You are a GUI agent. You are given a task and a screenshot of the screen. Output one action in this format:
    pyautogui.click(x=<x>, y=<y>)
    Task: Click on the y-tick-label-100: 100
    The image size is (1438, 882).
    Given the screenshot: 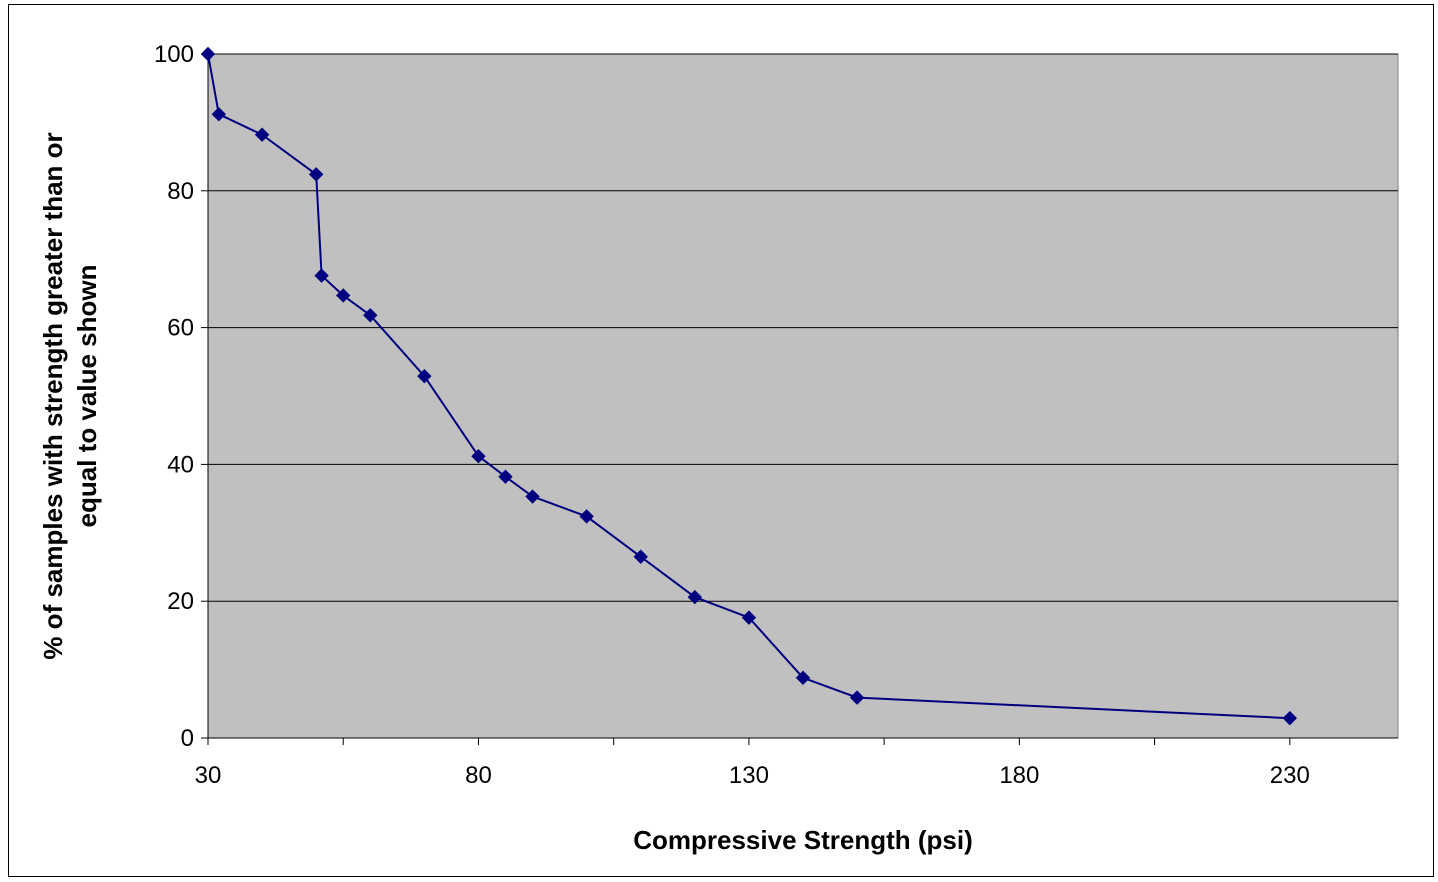 What is the action you would take?
    pyautogui.click(x=174, y=54)
    